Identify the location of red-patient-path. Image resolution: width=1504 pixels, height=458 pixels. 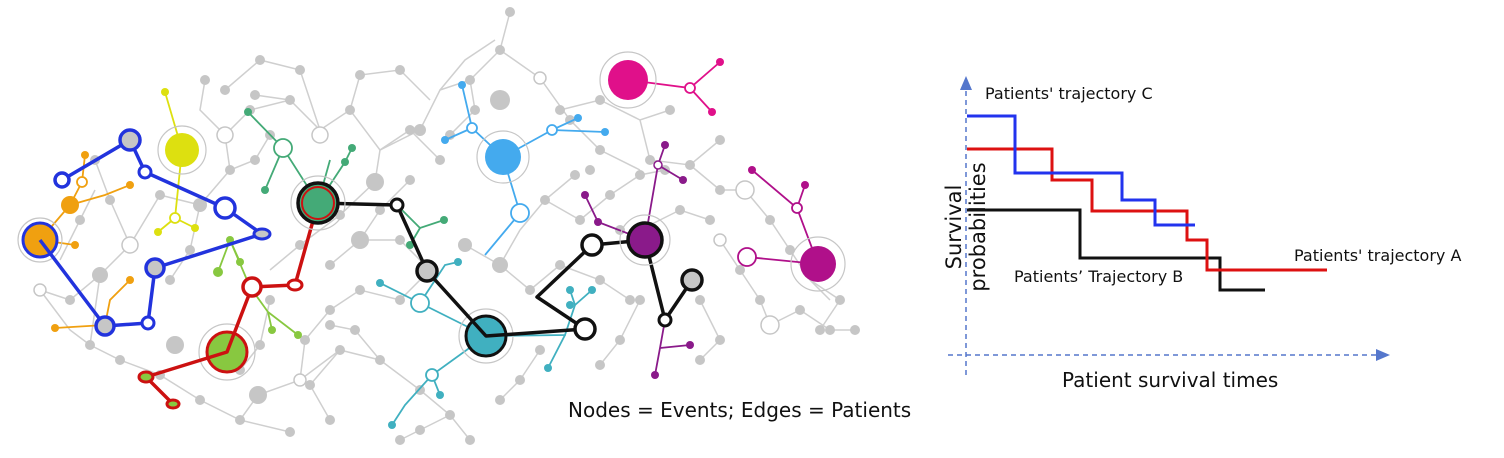
(228, 306).